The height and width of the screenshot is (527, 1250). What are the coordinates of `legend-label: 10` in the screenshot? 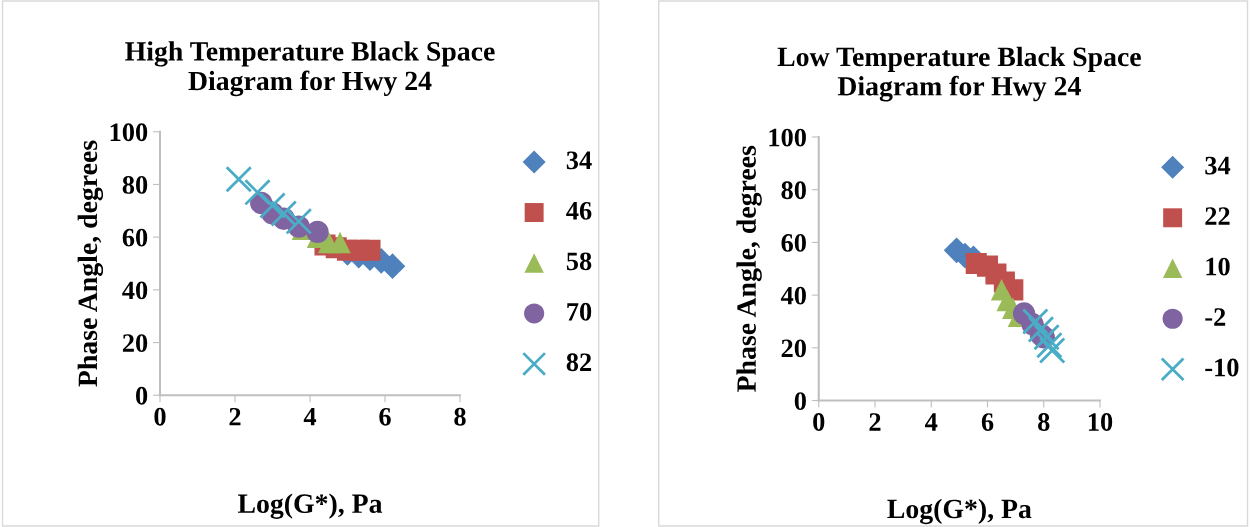 It's located at (1218, 266).